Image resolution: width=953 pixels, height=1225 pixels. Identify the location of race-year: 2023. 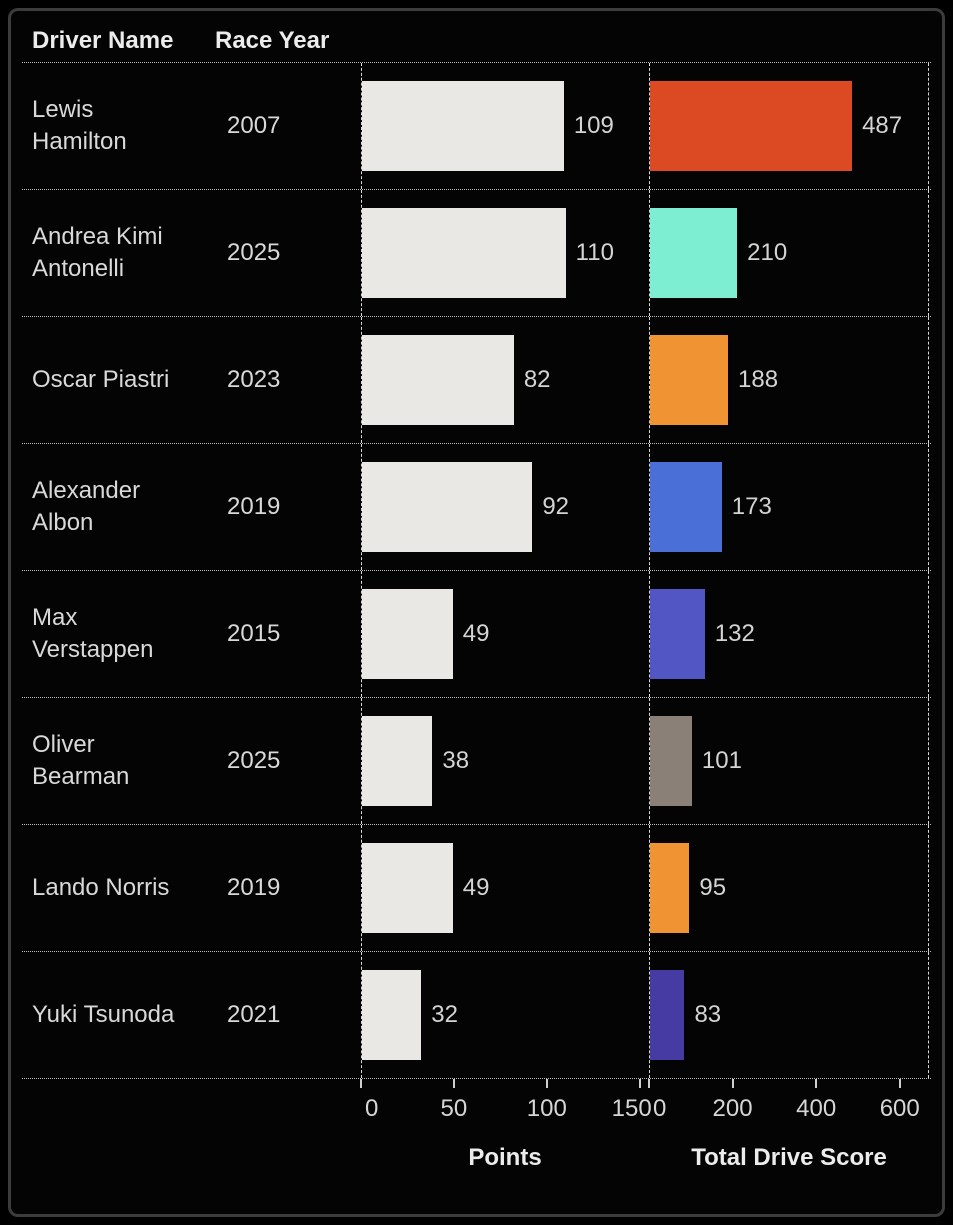
(254, 379).